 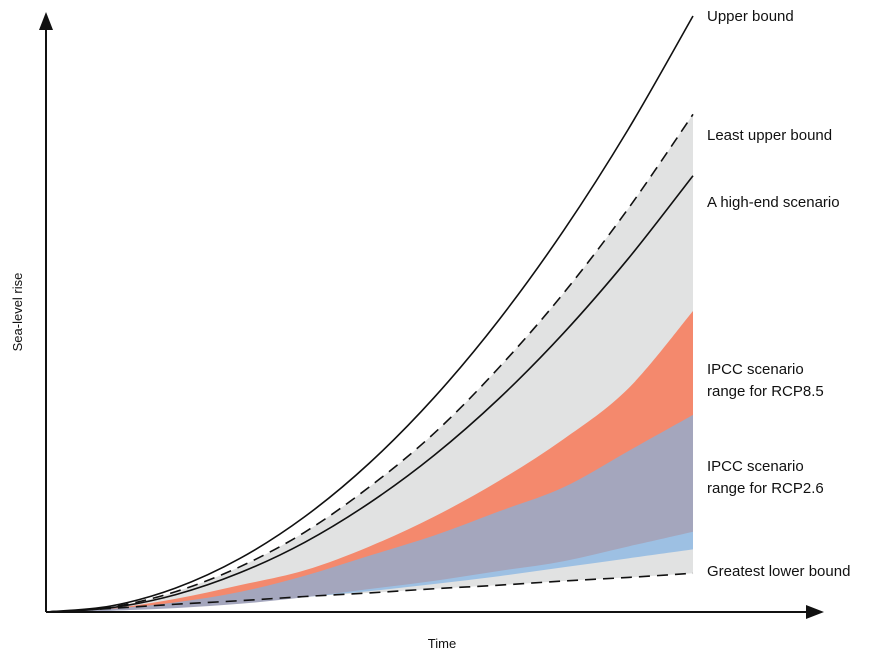 What do you see at coordinates (778, 571) in the screenshot?
I see `label-greatest-lower-bound: Greatest lower bound` at bounding box center [778, 571].